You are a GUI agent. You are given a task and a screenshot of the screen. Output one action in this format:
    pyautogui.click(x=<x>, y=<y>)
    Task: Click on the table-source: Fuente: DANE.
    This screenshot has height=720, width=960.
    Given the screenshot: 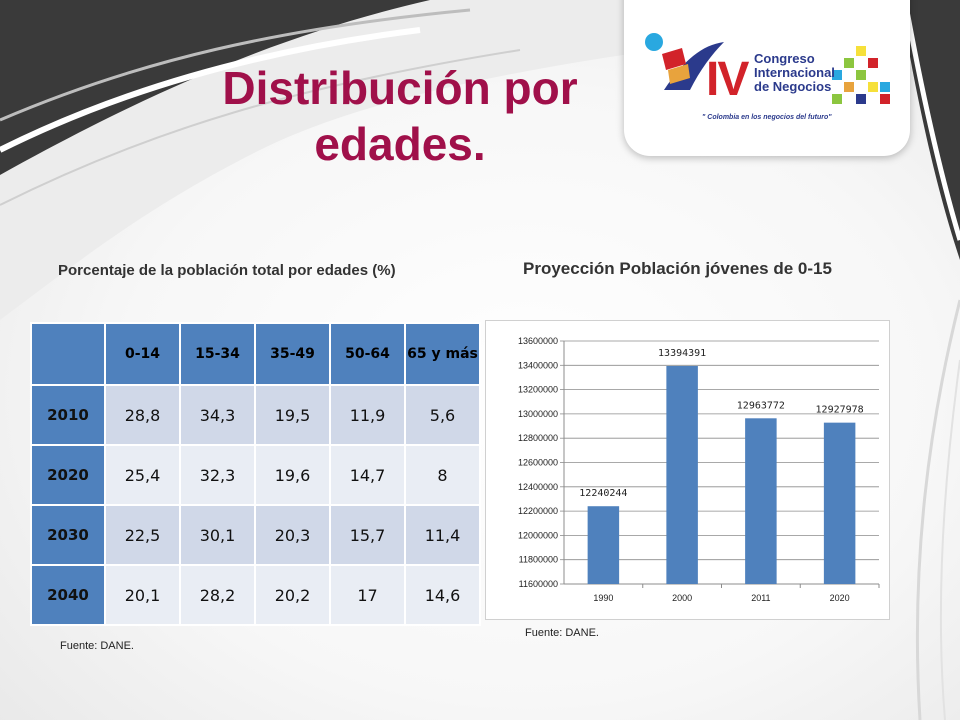 What is the action you would take?
    pyautogui.click(x=97, y=646)
    